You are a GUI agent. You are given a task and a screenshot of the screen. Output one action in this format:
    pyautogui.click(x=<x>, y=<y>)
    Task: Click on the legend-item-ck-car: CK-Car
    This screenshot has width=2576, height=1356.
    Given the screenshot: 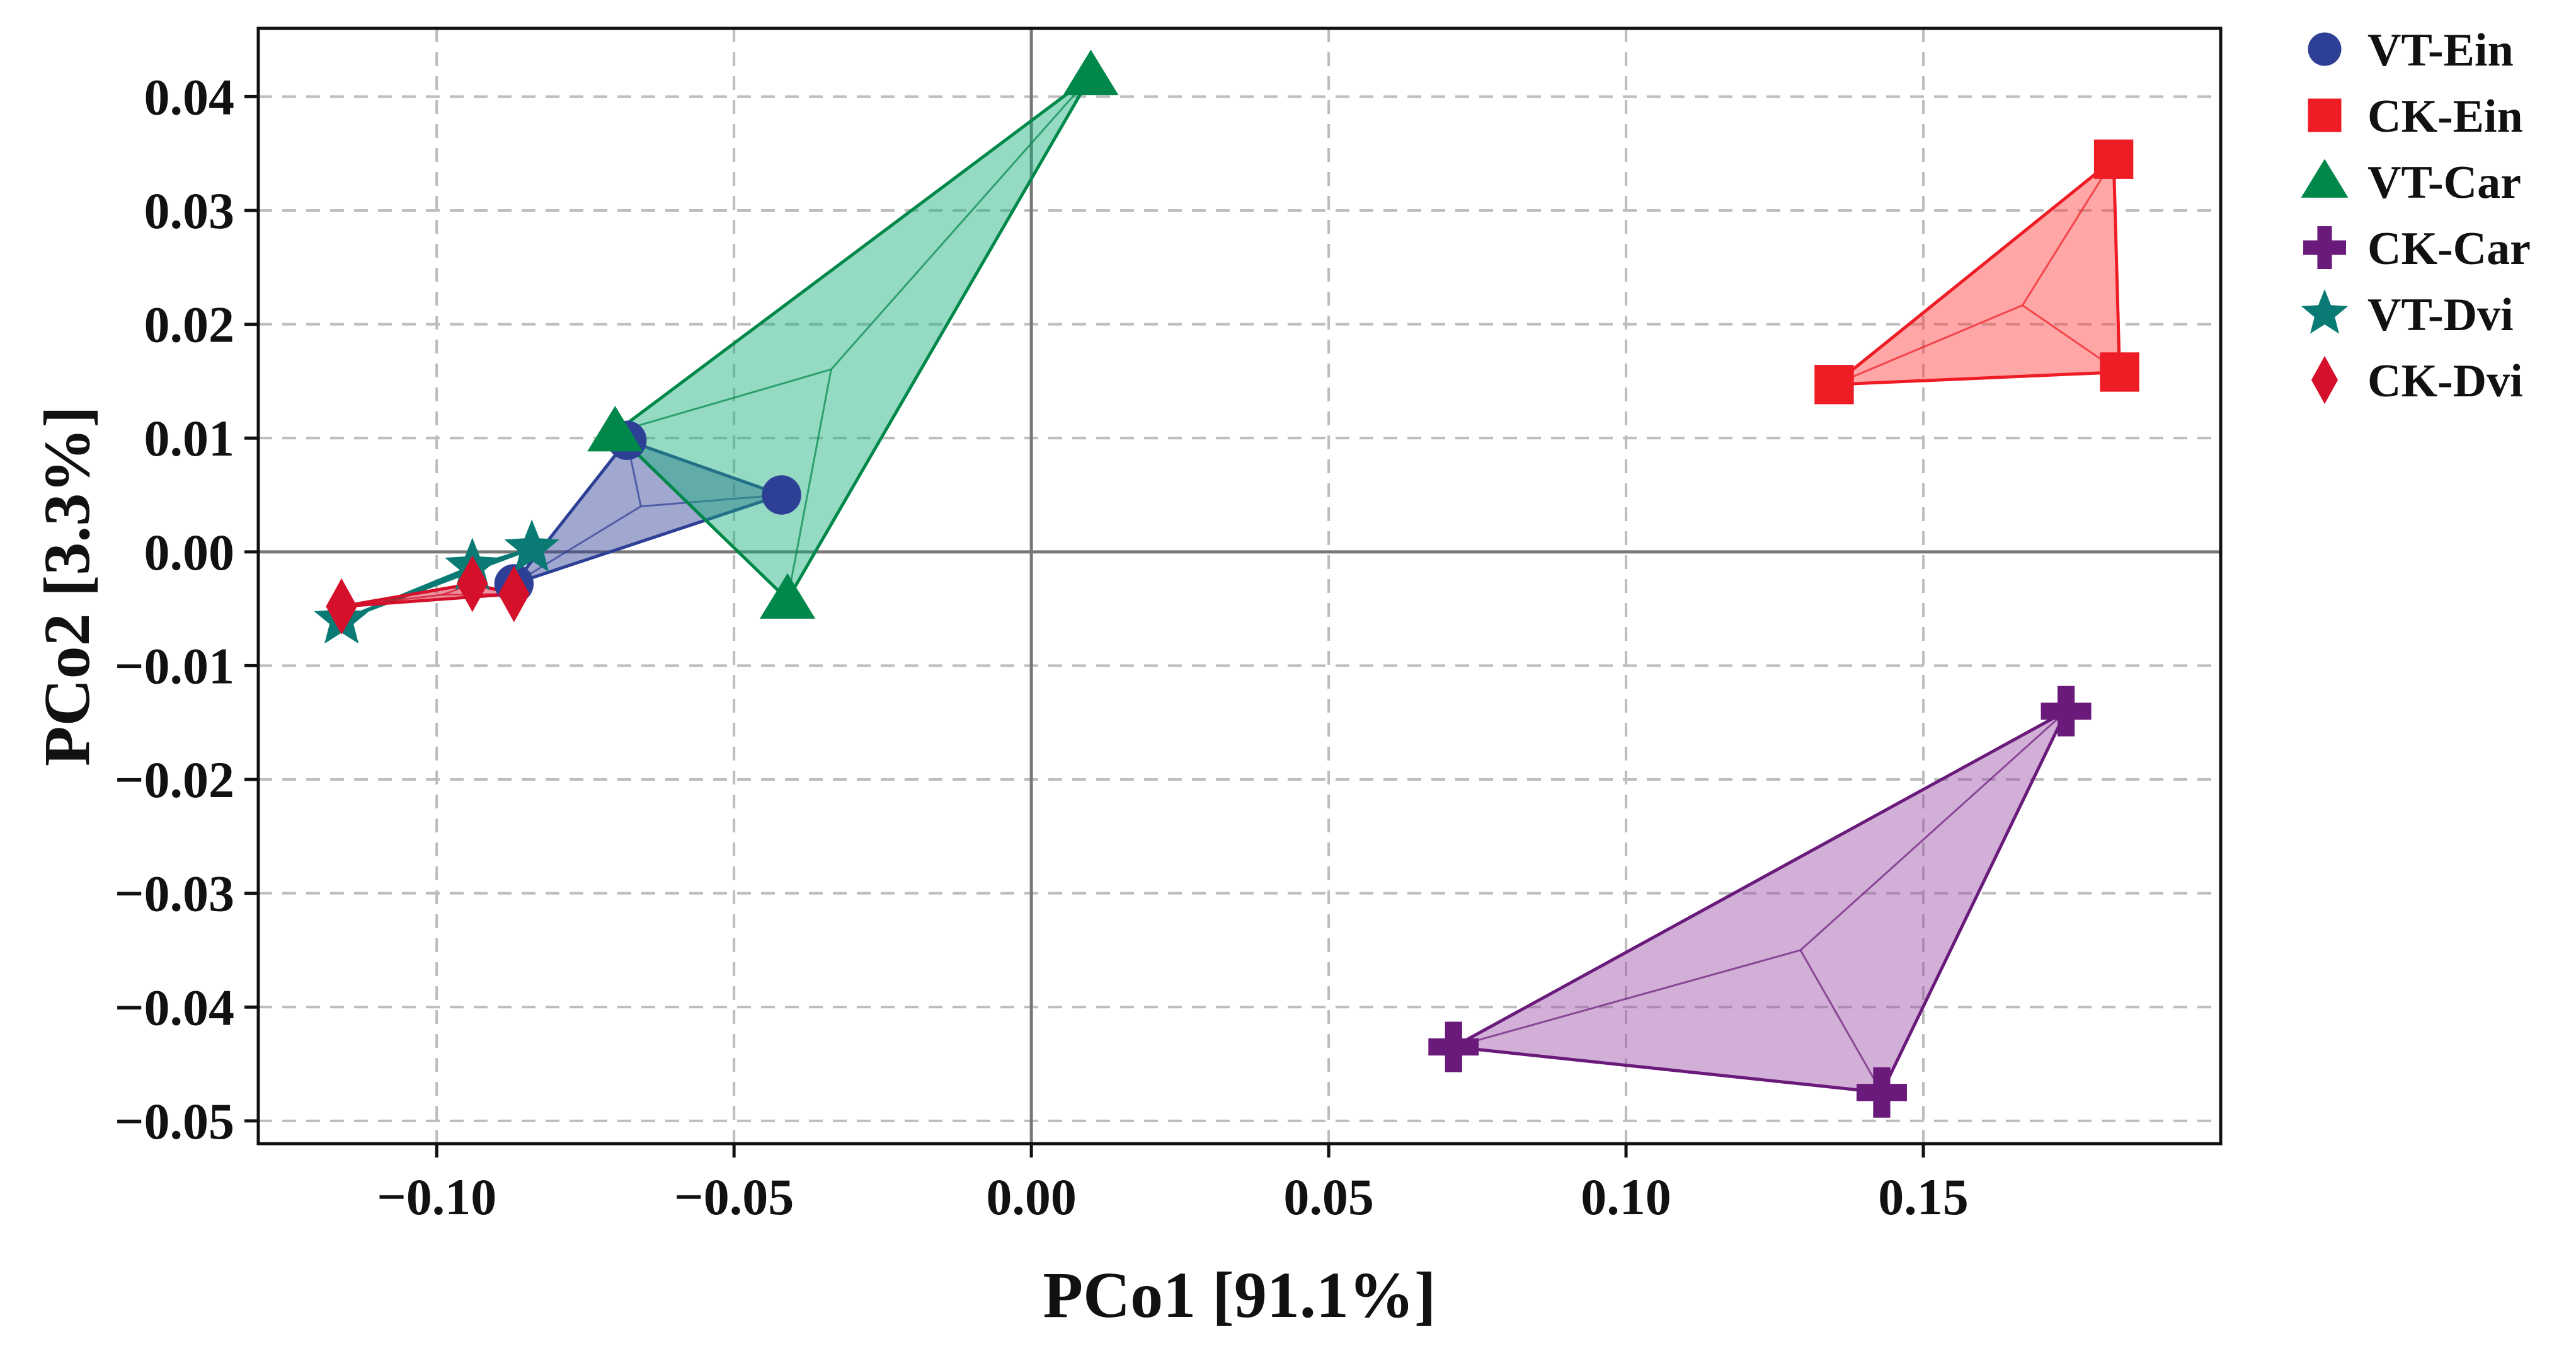 What is the action you would take?
    pyautogui.click(x=2417, y=249)
    